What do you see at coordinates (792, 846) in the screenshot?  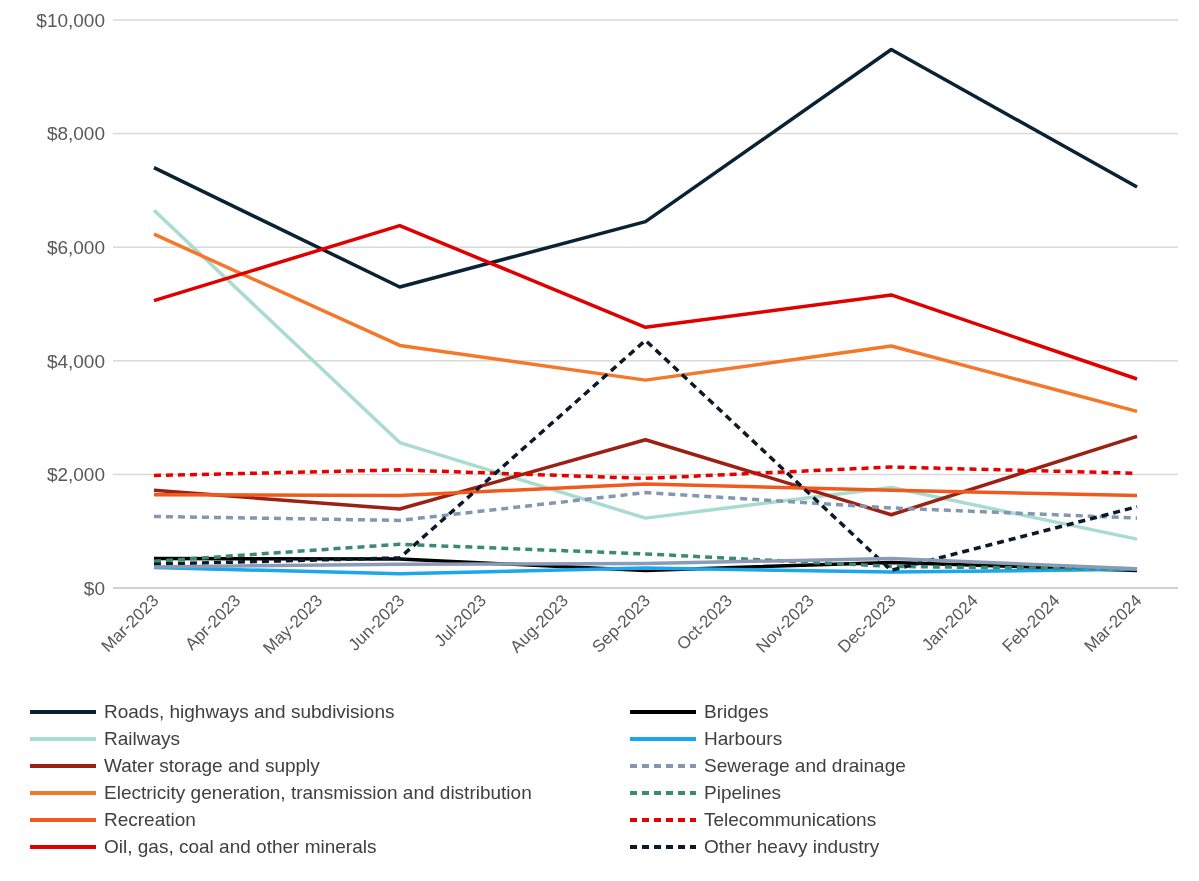 I see `legend-label: Other heavy industry` at bounding box center [792, 846].